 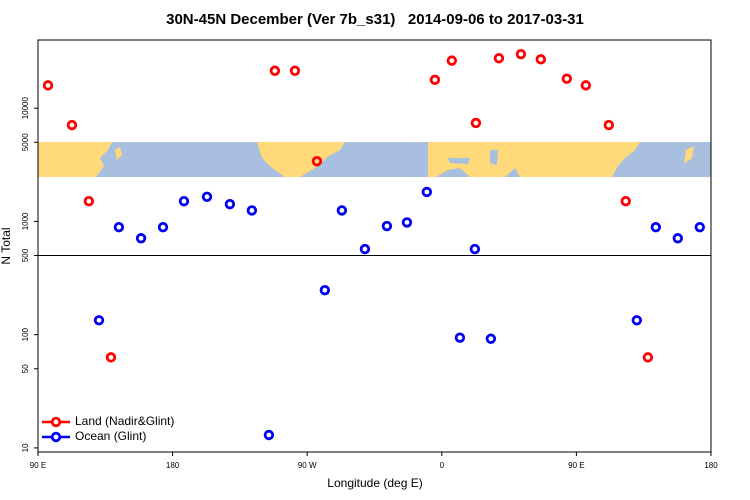 What do you see at coordinates (374, 159) in the screenshot?
I see `map-strip` at bounding box center [374, 159].